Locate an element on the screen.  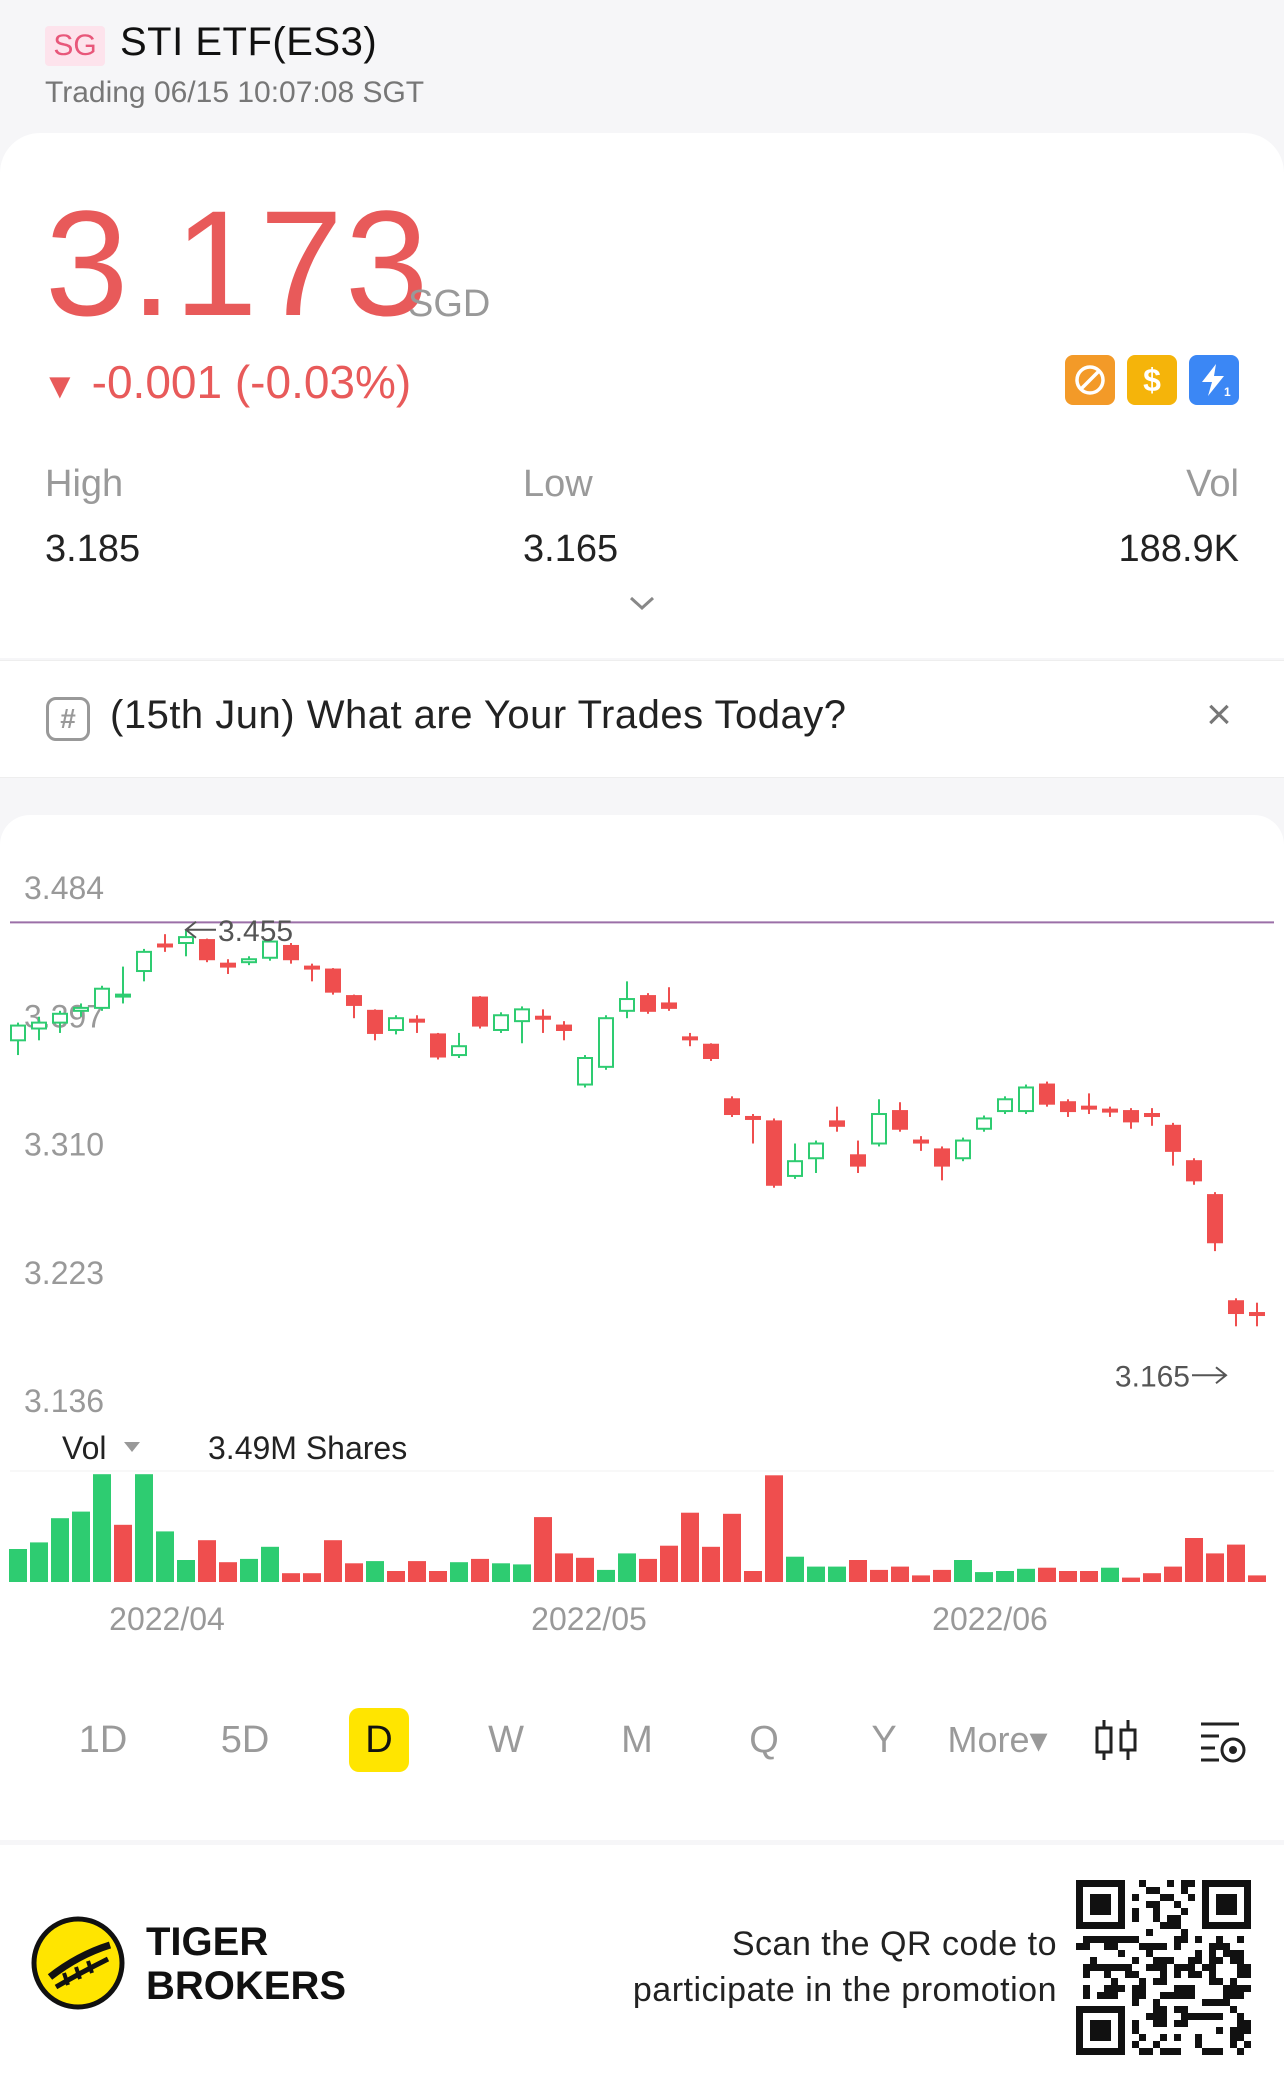
indicator-settings-icon is located at coordinates (1223, 1740).